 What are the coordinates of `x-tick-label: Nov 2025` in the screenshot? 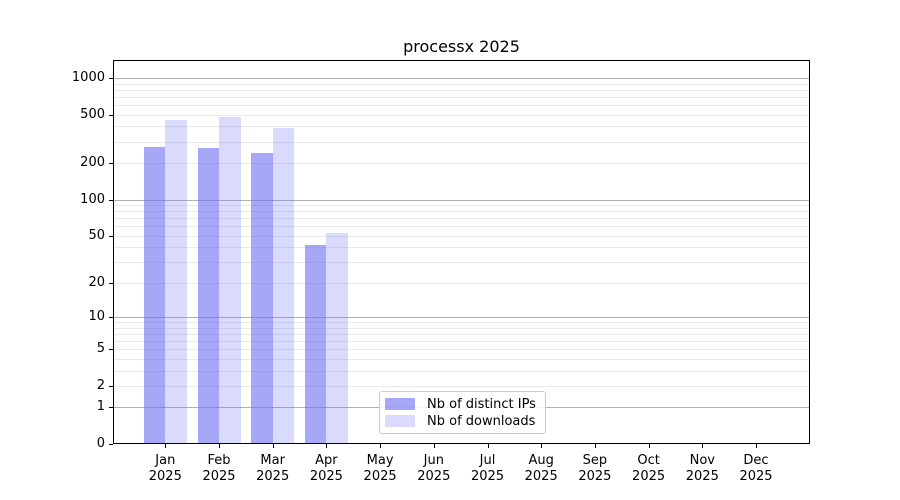 It's located at (702, 469).